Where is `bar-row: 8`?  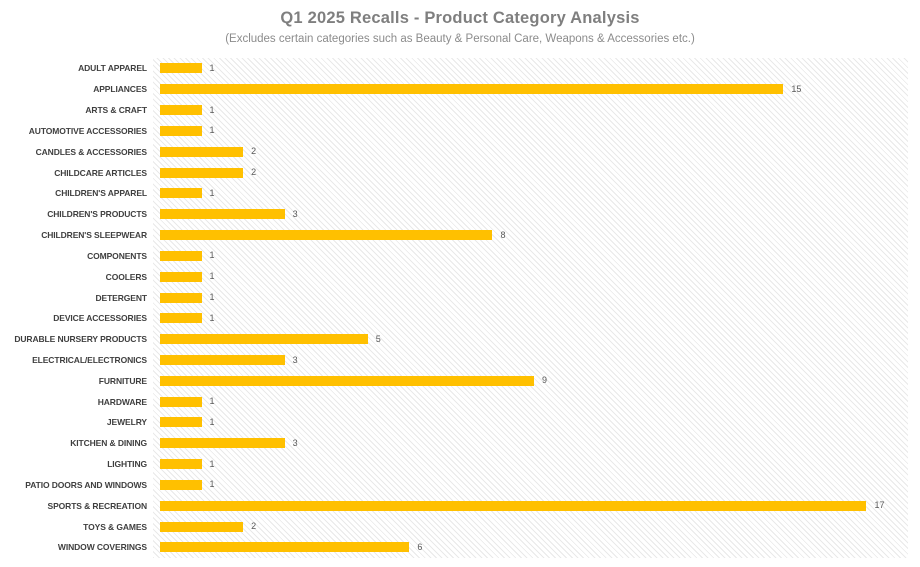
bar-row: 8 is located at coordinates (534, 235).